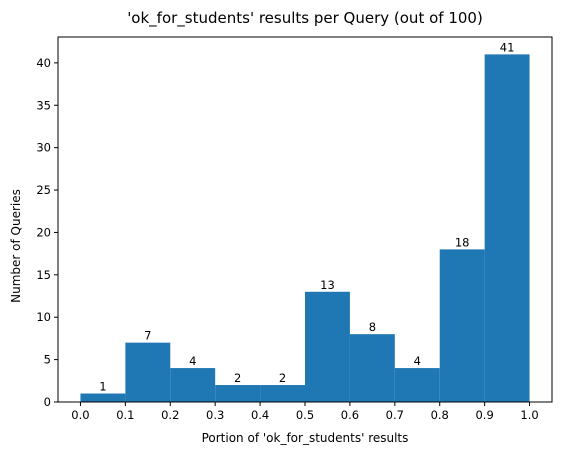 This screenshot has height=455, width=562. What do you see at coordinates (395, 415) in the screenshot?
I see `x-tick-label: 0.7` at bounding box center [395, 415].